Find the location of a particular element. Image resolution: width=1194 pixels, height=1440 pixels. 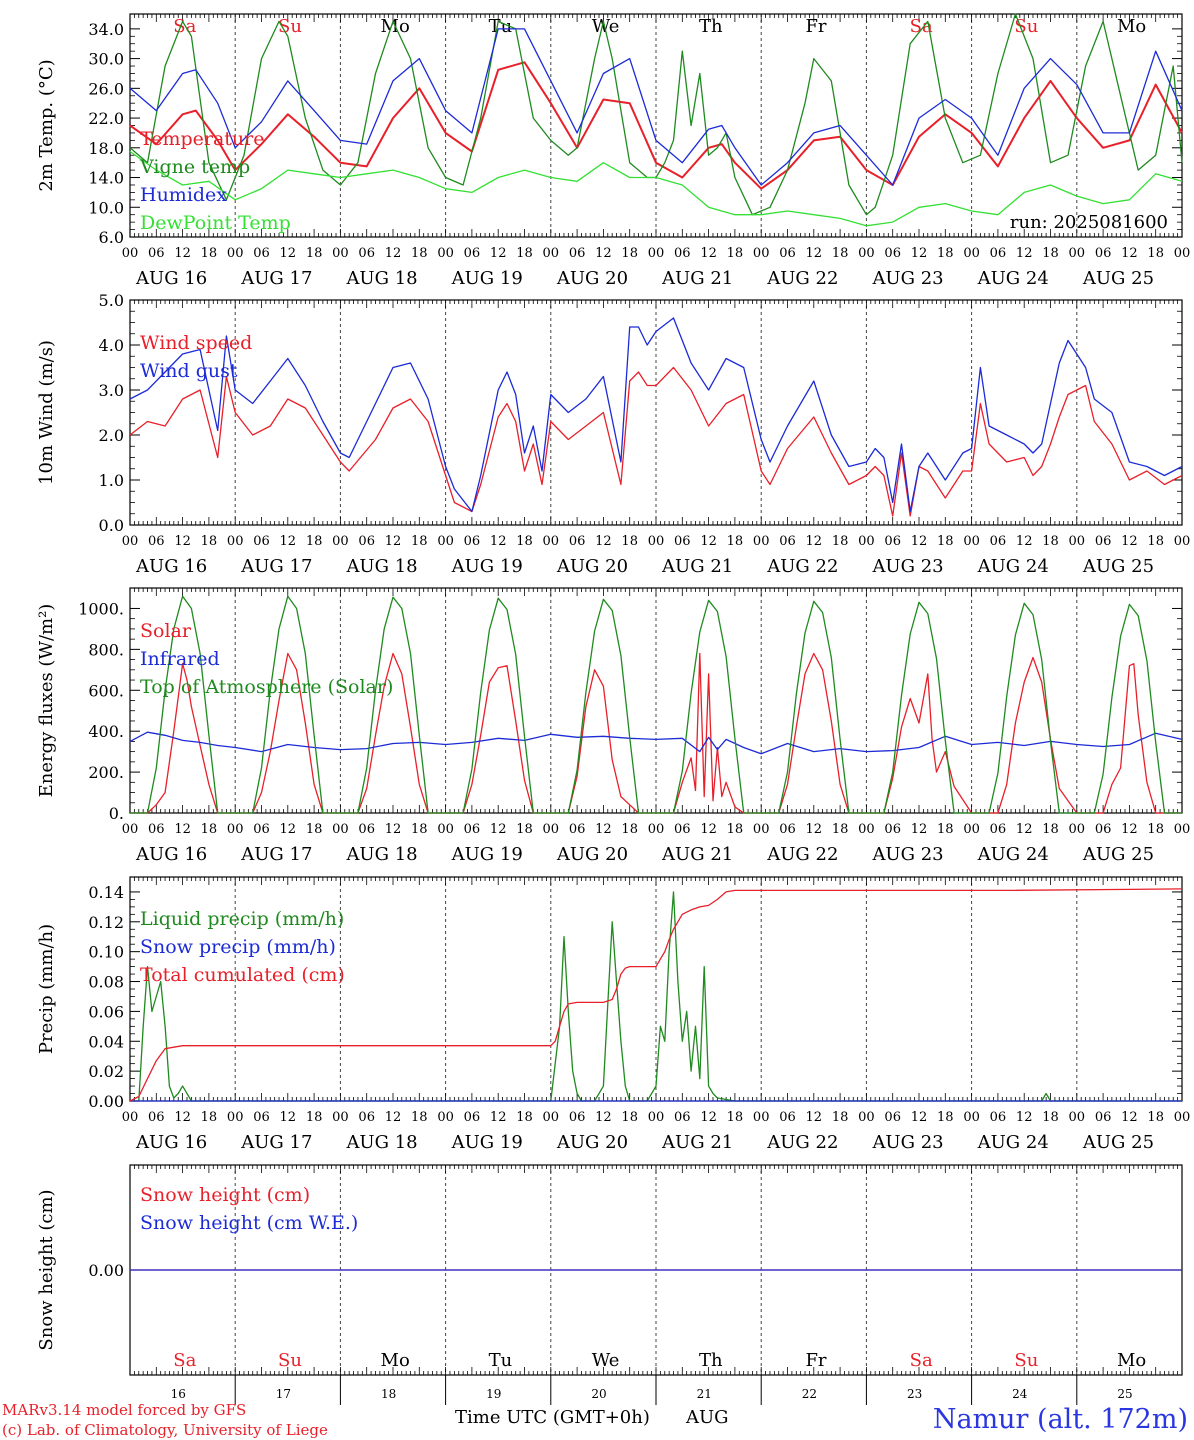

y-tick-label: 1.0 is located at coordinates (111, 480).